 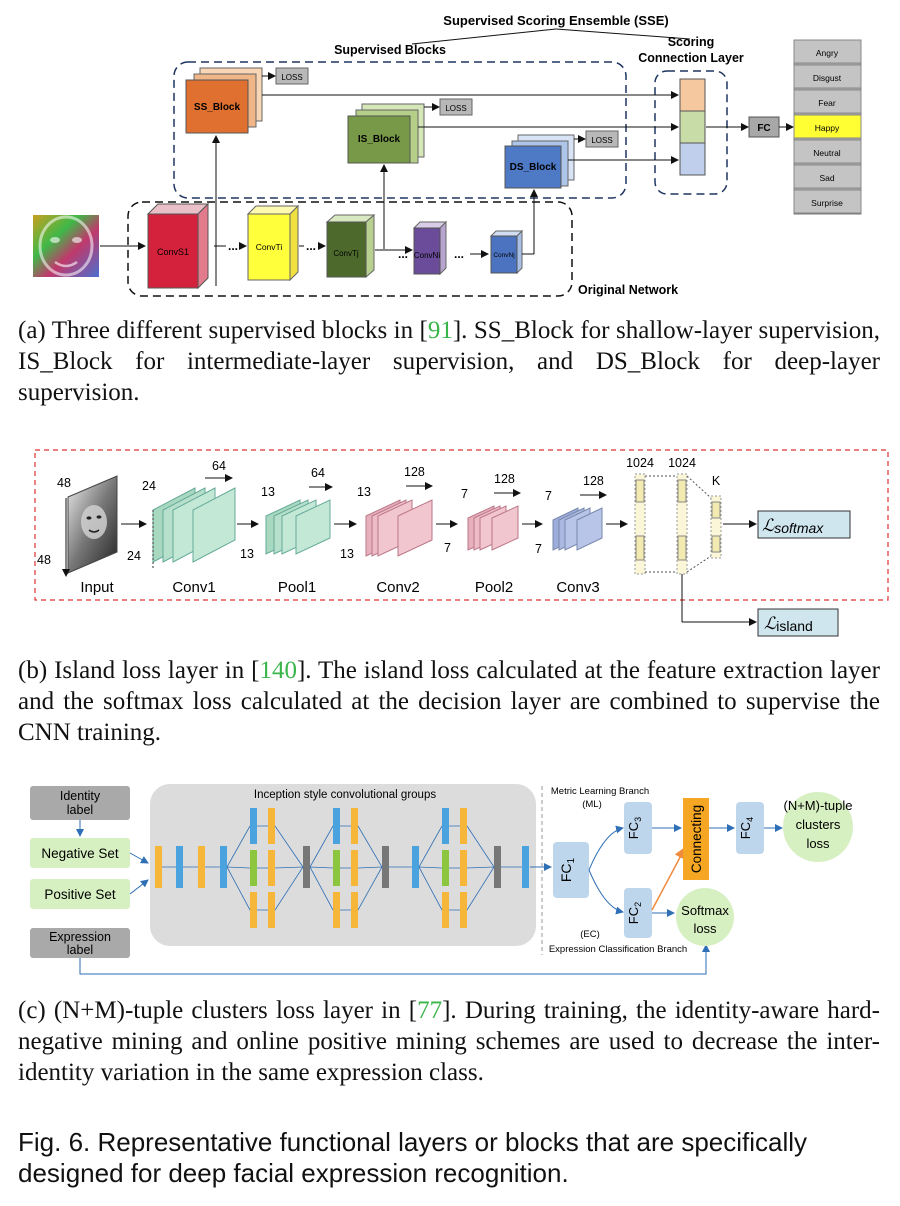 What do you see at coordinates (503, 255) in the screenshot?
I see `conv-nj-label: ConvNj` at bounding box center [503, 255].